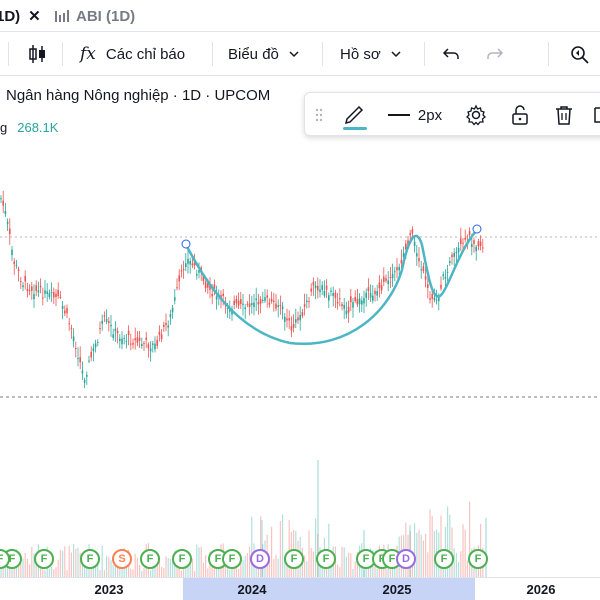  I want to click on tab-active: 1D) ✕, so click(20, 16).